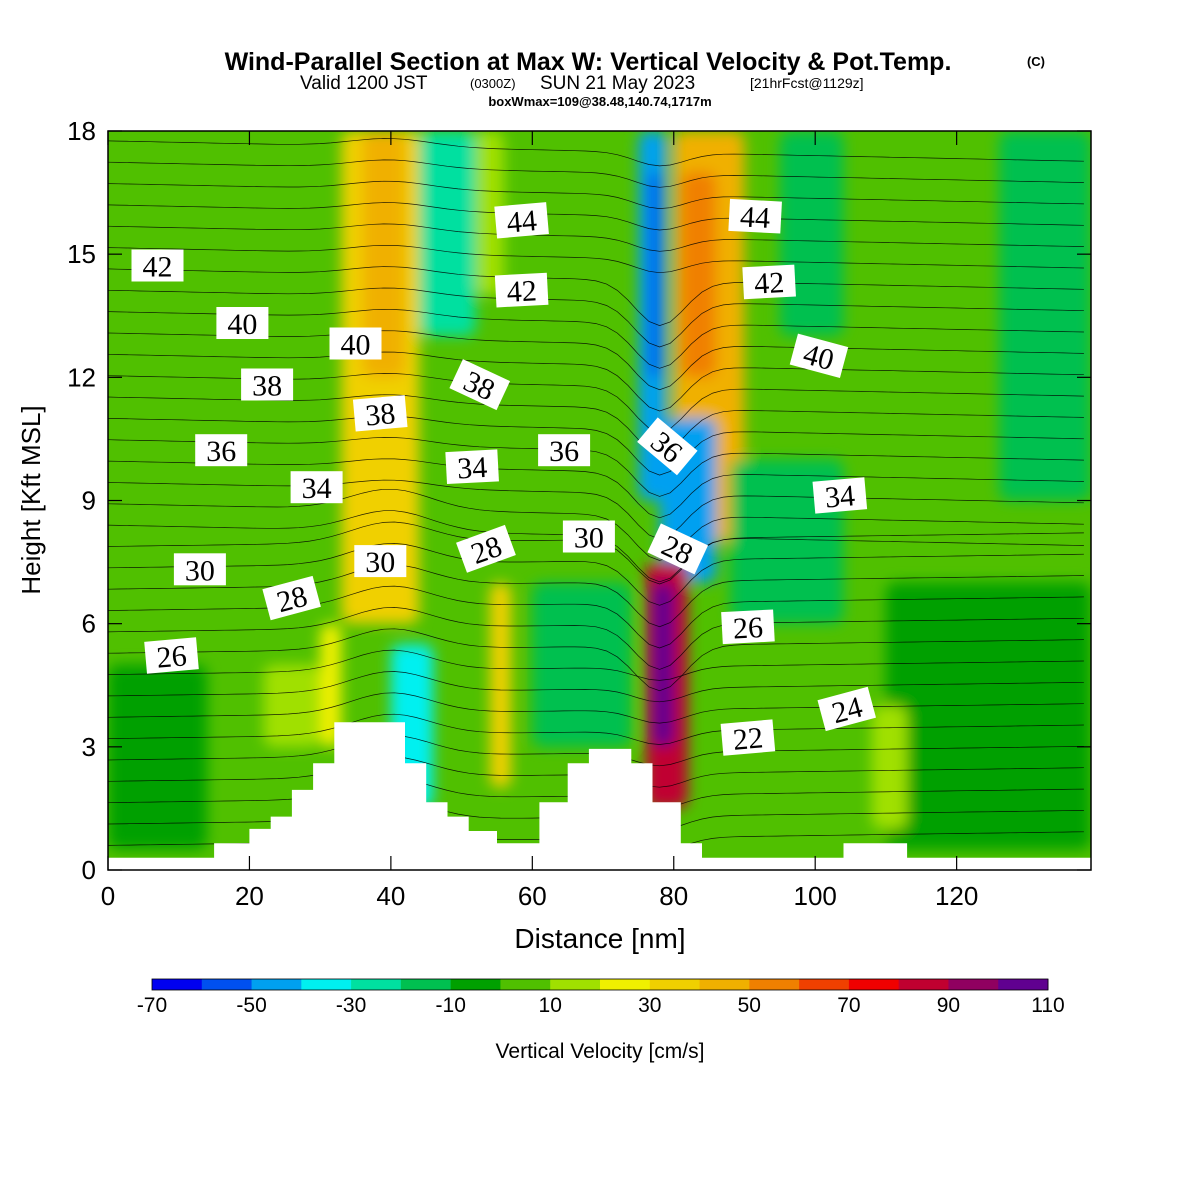 The height and width of the screenshot is (1200, 1200). I want to click on svg-text: 0, so click(89, 870).